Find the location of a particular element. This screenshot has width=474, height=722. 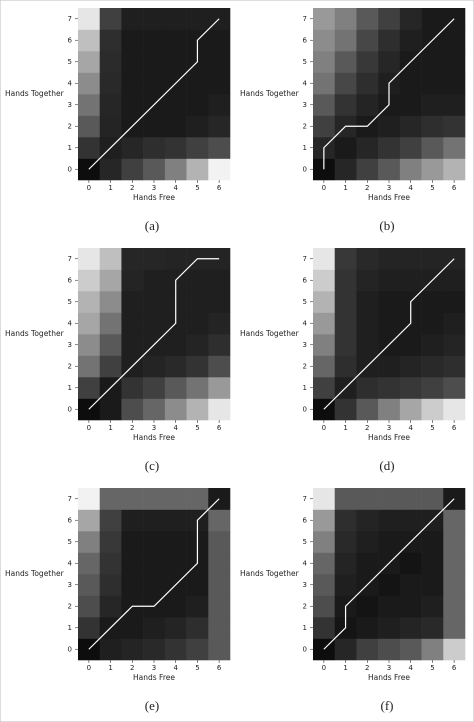

y-axis-label: Hands Together is located at coordinates (35, 333).